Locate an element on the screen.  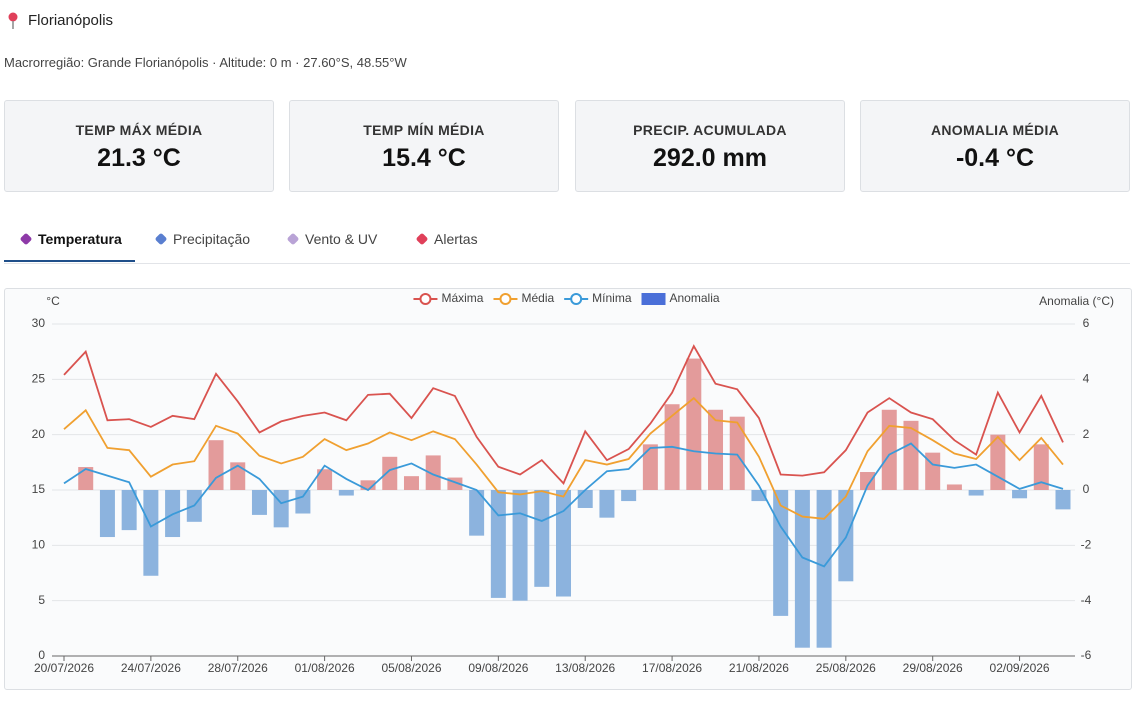
y2-tick-label: 2 is located at coordinates (1086, 434).